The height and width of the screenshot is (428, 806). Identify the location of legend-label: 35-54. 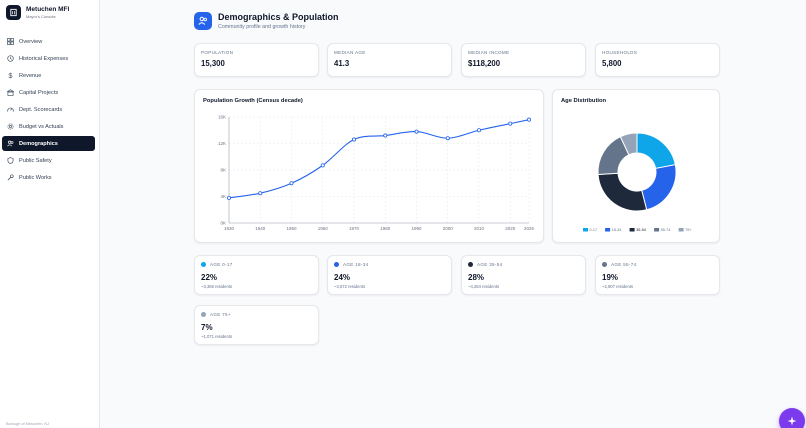
(641, 230).